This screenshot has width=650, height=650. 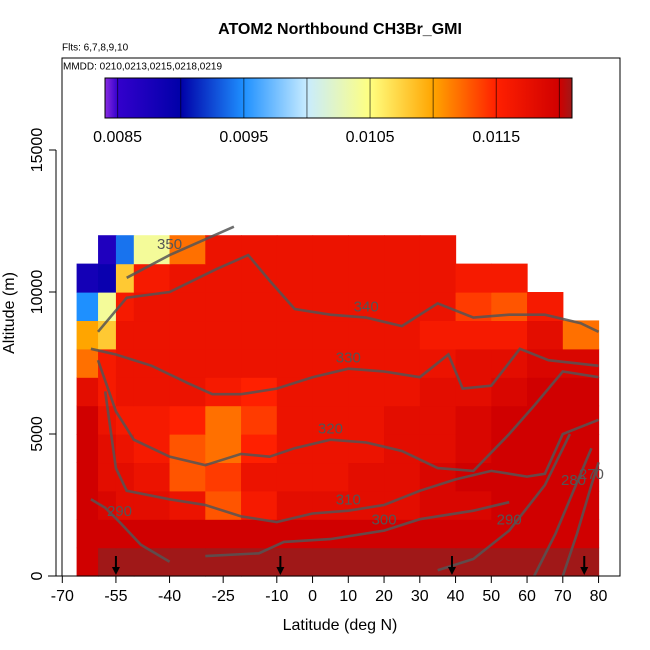 What do you see at coordinates (340, 29) in the screenshot?
I see `chart-title: ATOM2 Northbound CH3Br_GMI` at bounding box center [340, 29].